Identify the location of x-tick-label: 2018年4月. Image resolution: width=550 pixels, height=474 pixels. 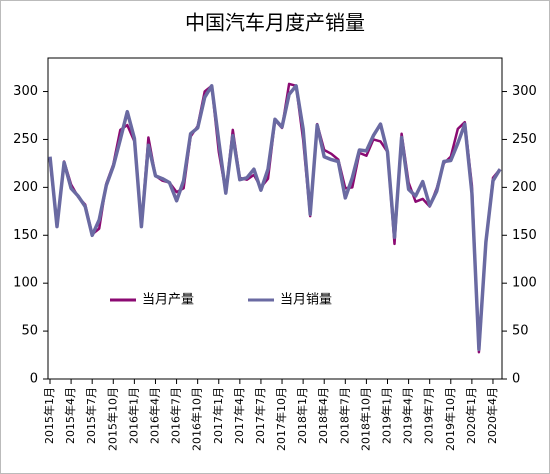
(323, 415).